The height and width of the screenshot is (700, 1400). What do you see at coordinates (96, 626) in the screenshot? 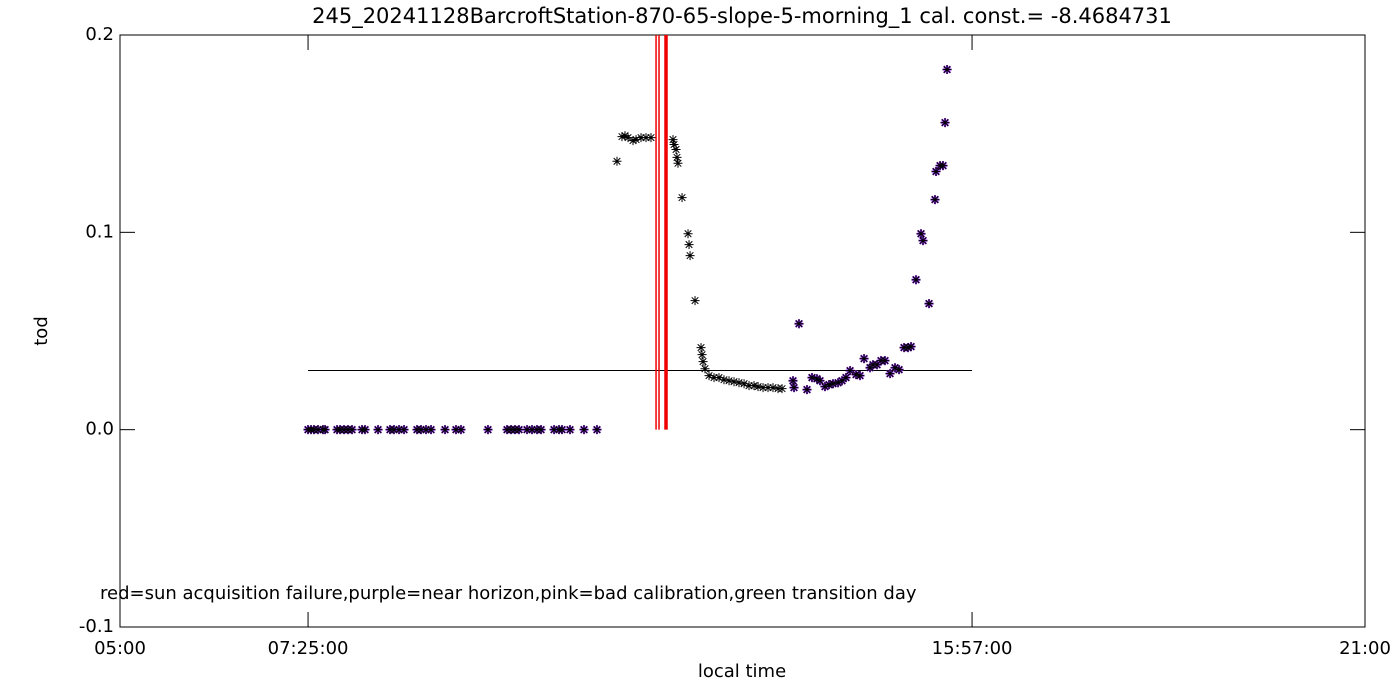
I see `y-tick-label: -0.1` at bounding box center [96, 626].